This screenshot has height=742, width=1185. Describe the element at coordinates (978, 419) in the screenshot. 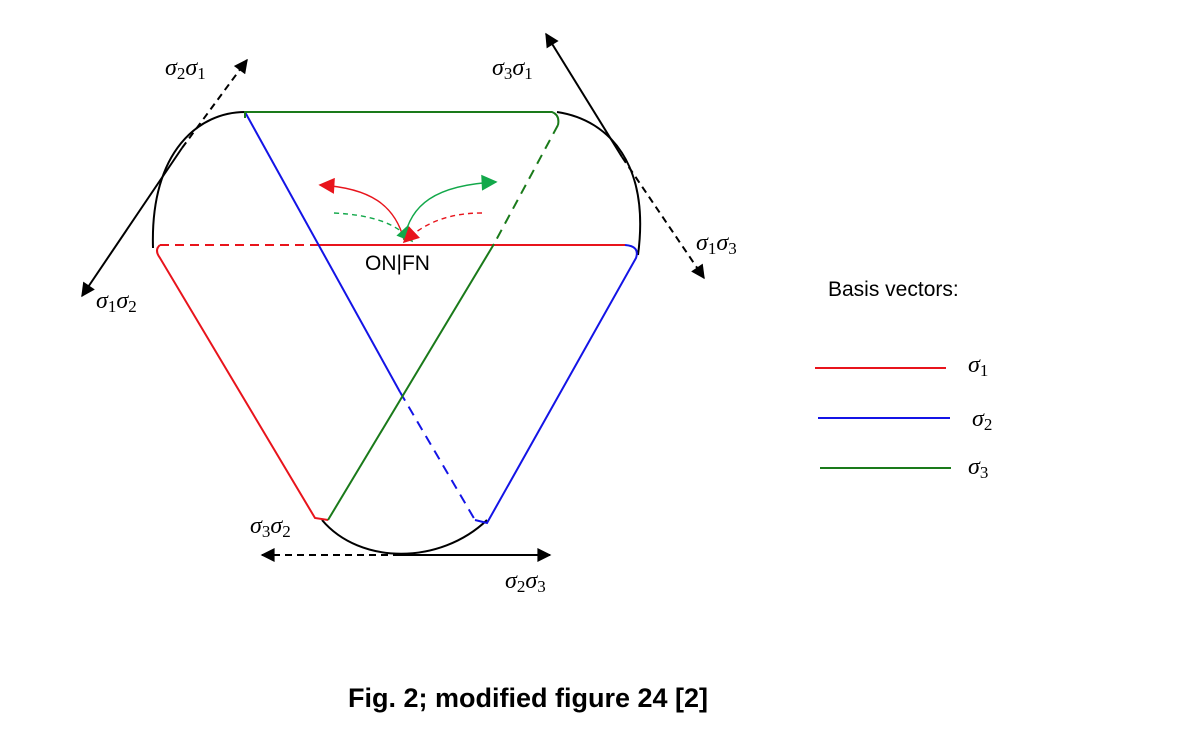

I see `legend-sigma2-symbol: σ` at that location.